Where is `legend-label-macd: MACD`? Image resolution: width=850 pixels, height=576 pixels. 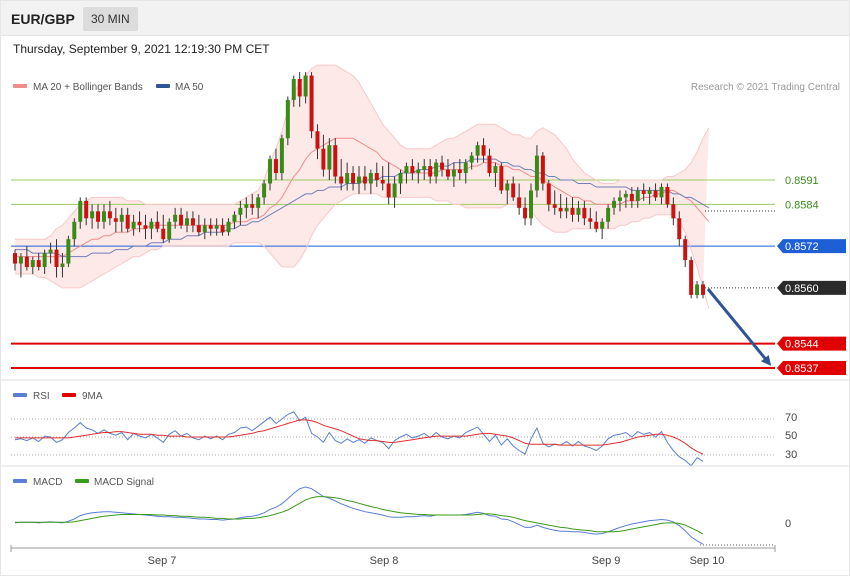
legend-label-macd: MACD is located at coordinates (47, 482).